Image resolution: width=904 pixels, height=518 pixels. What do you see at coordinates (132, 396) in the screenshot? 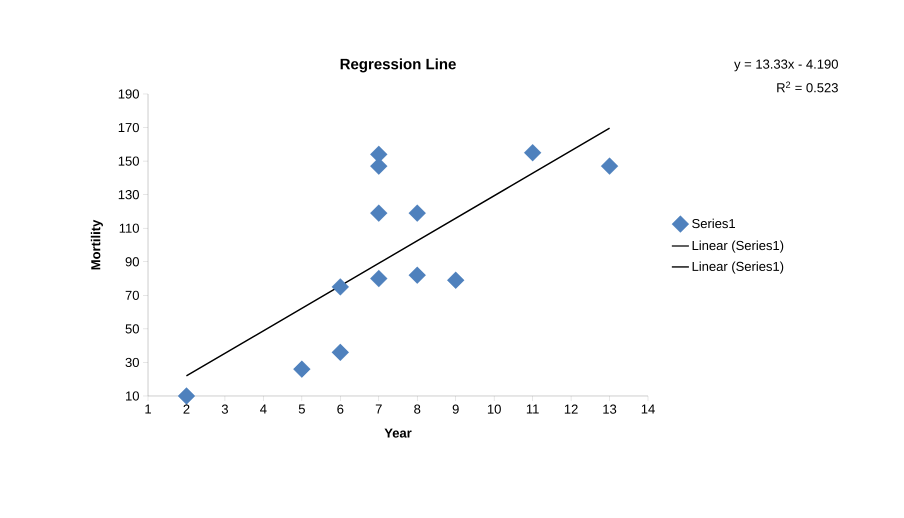
I see `y-tick-label: 10` at bounding box center [132, 396].